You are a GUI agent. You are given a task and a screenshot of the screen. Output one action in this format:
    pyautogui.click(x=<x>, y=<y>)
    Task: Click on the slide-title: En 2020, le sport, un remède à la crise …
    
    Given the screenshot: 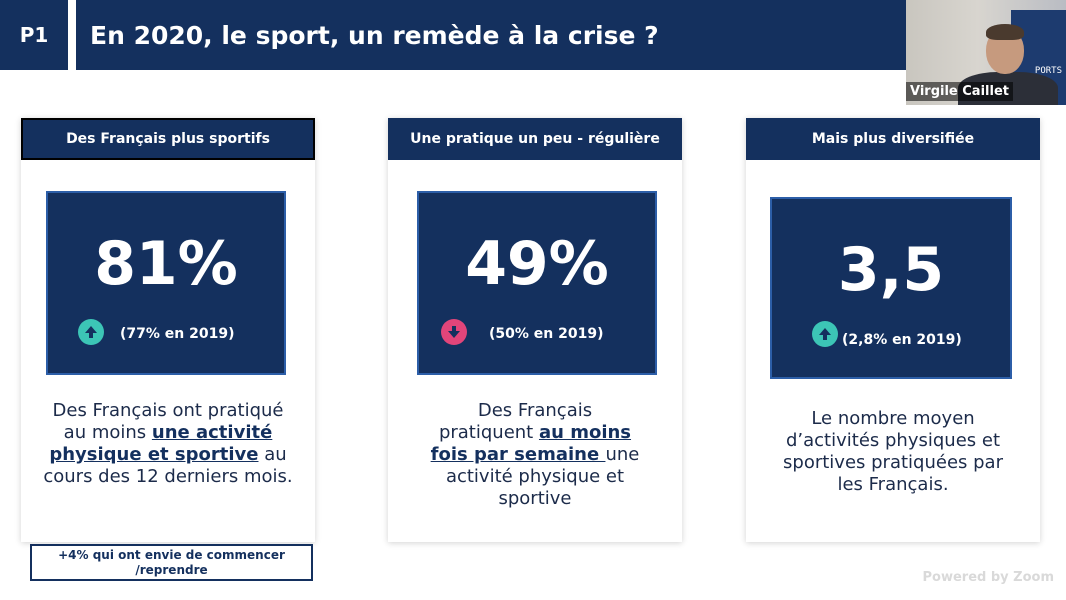 What is the action you would take?
    pyautogui.click(x=491, y=35)
    